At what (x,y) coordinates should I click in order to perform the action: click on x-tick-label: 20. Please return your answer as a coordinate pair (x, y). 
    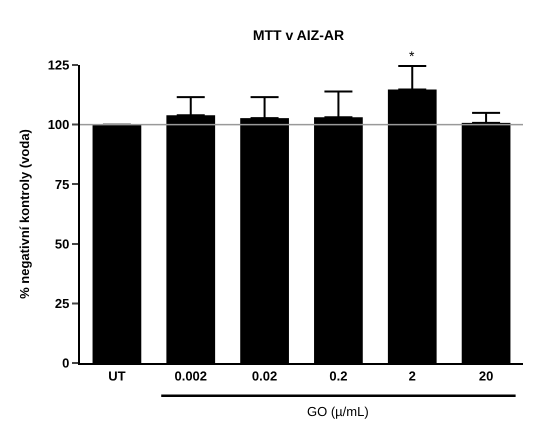
    Looking at the image, I should click on (486, 376).